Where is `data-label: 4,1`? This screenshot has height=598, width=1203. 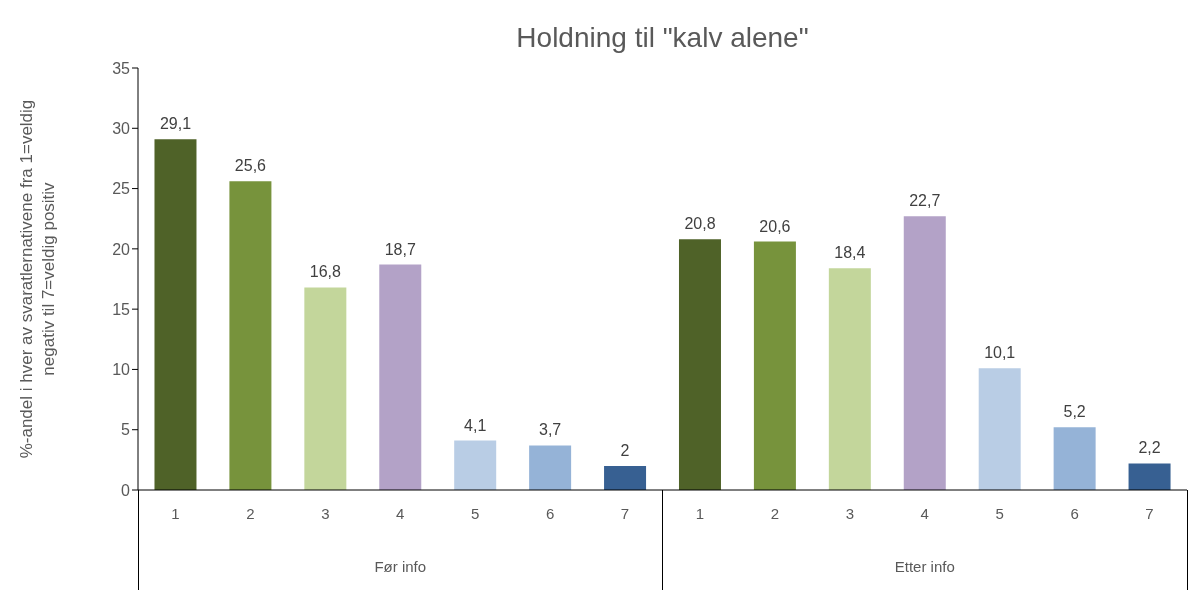
data-label: 4,1 is located at coordinates (475, 425).